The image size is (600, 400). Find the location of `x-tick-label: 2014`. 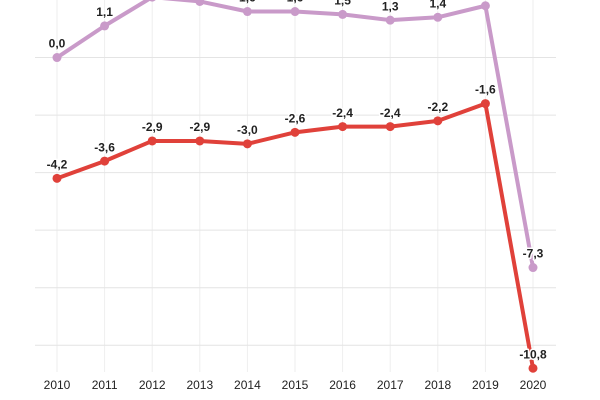

x-tick-label: 2014 is located at coordinates (247, 385).